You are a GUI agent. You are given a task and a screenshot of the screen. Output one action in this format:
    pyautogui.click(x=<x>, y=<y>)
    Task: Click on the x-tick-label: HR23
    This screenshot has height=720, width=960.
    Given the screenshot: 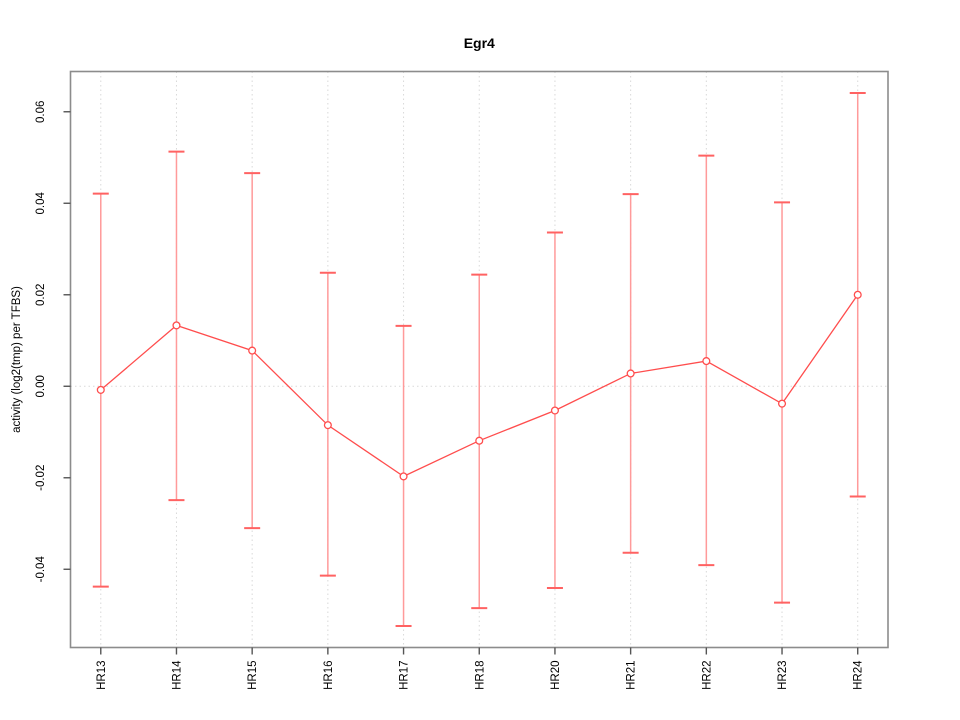 What is the action you would take?
    pyautogui.click(x=783, y=675)
    